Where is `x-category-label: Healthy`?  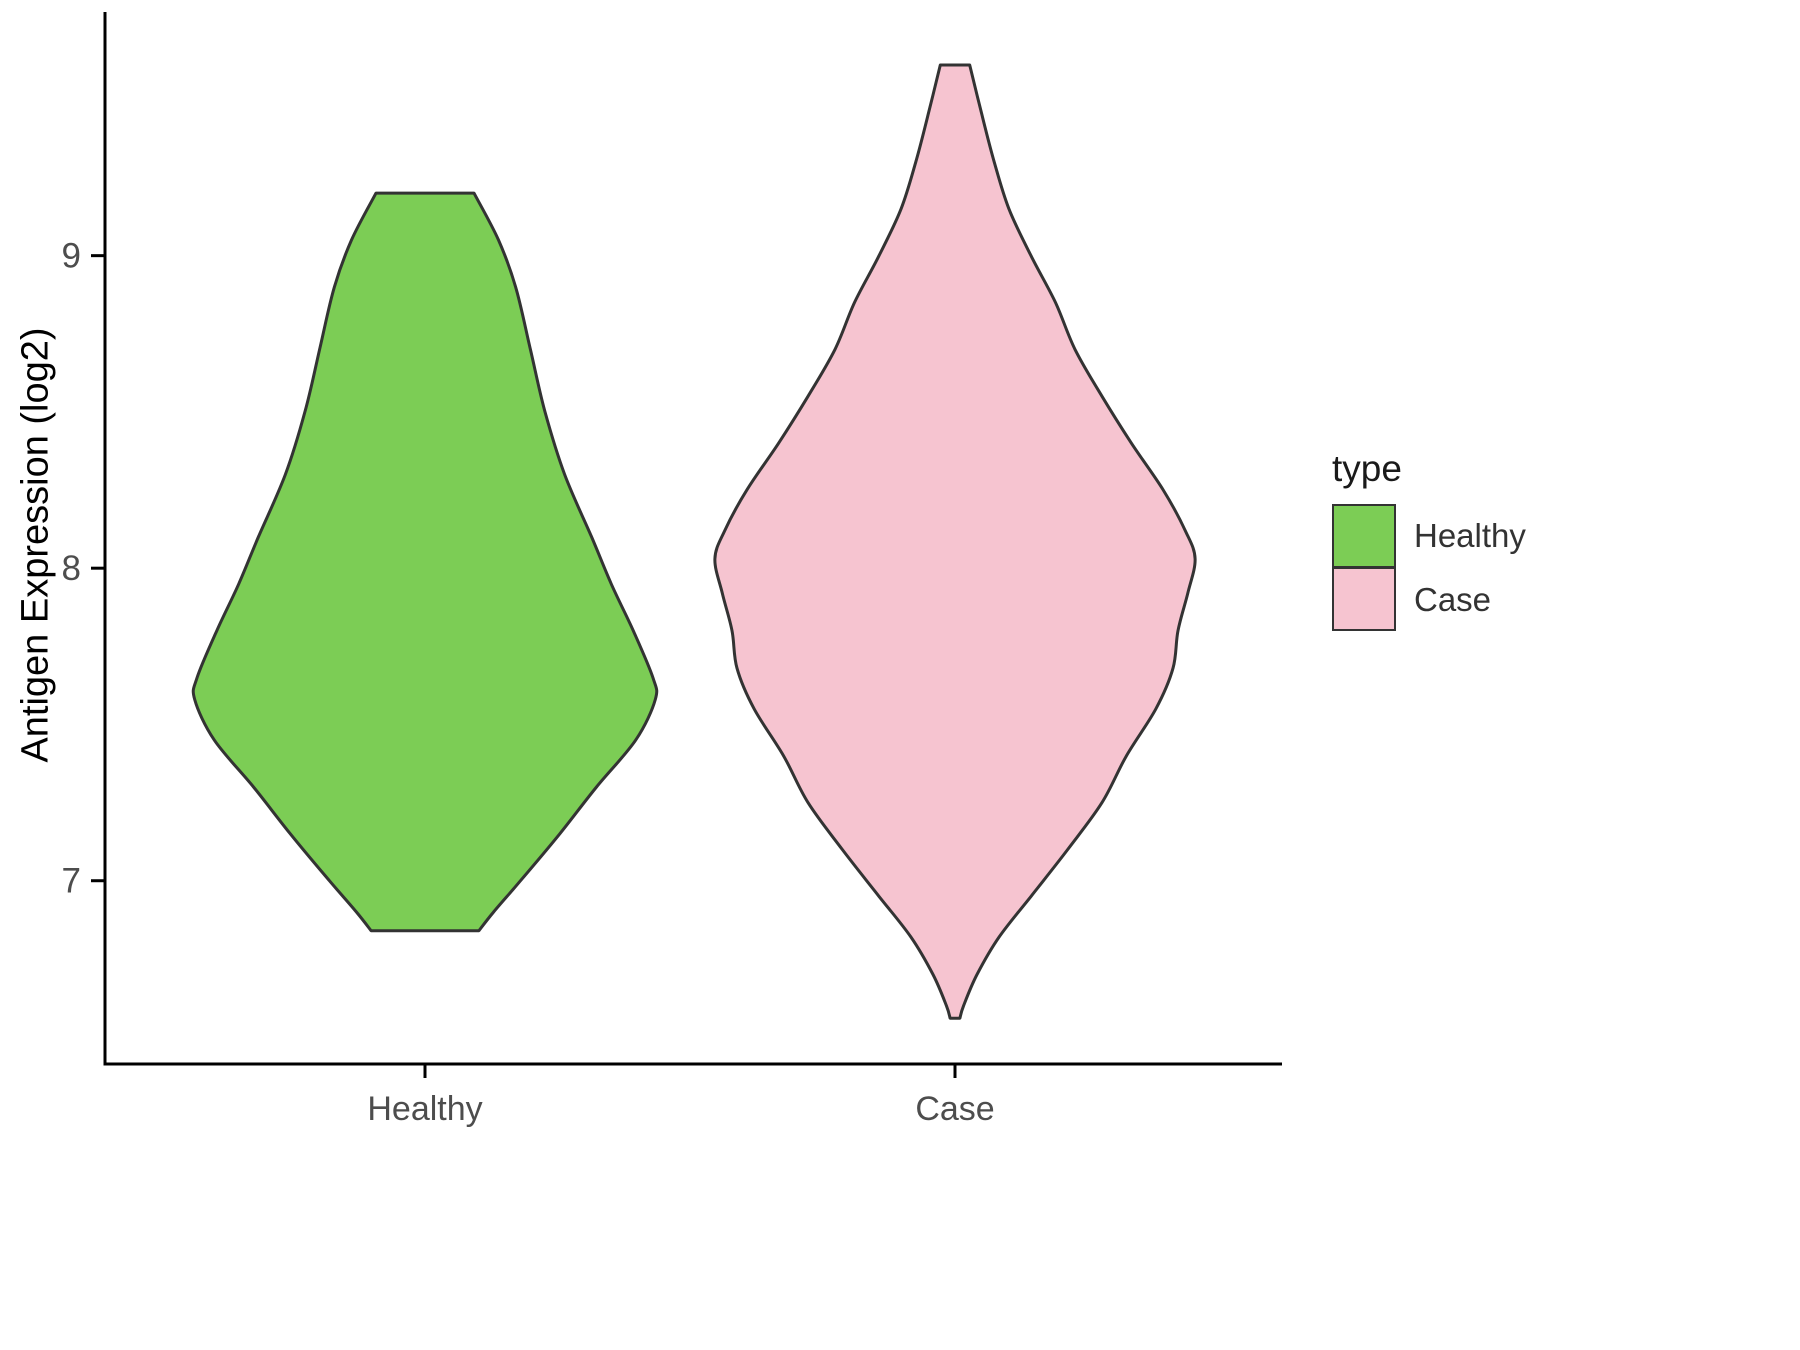 x-category-label: Healthy is located at coordinates (424, 1109).